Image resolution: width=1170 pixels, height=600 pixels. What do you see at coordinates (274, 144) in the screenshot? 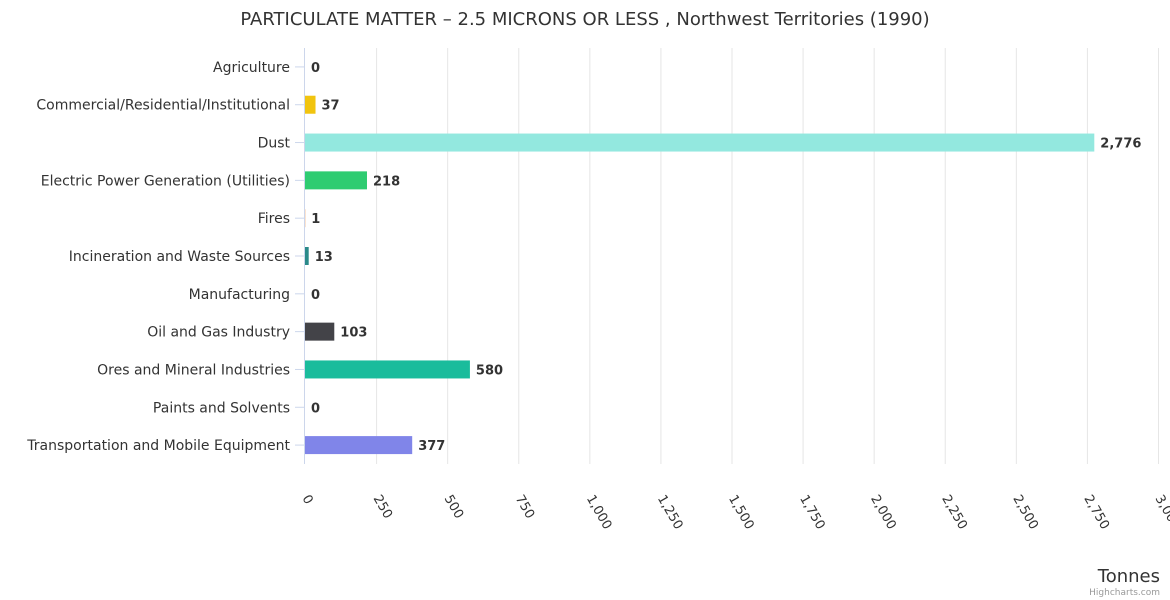
I see `category-label: Dust` at bounding box center [274, 144].